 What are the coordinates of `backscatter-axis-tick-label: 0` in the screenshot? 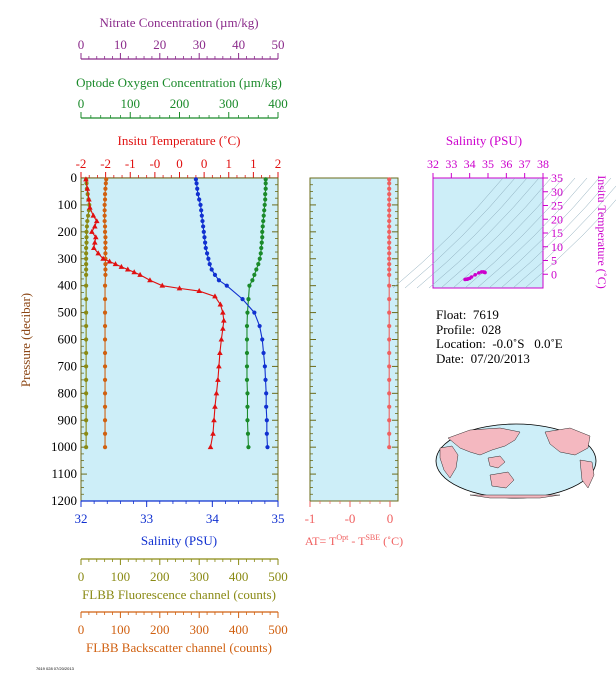 It's located at (81, 629).